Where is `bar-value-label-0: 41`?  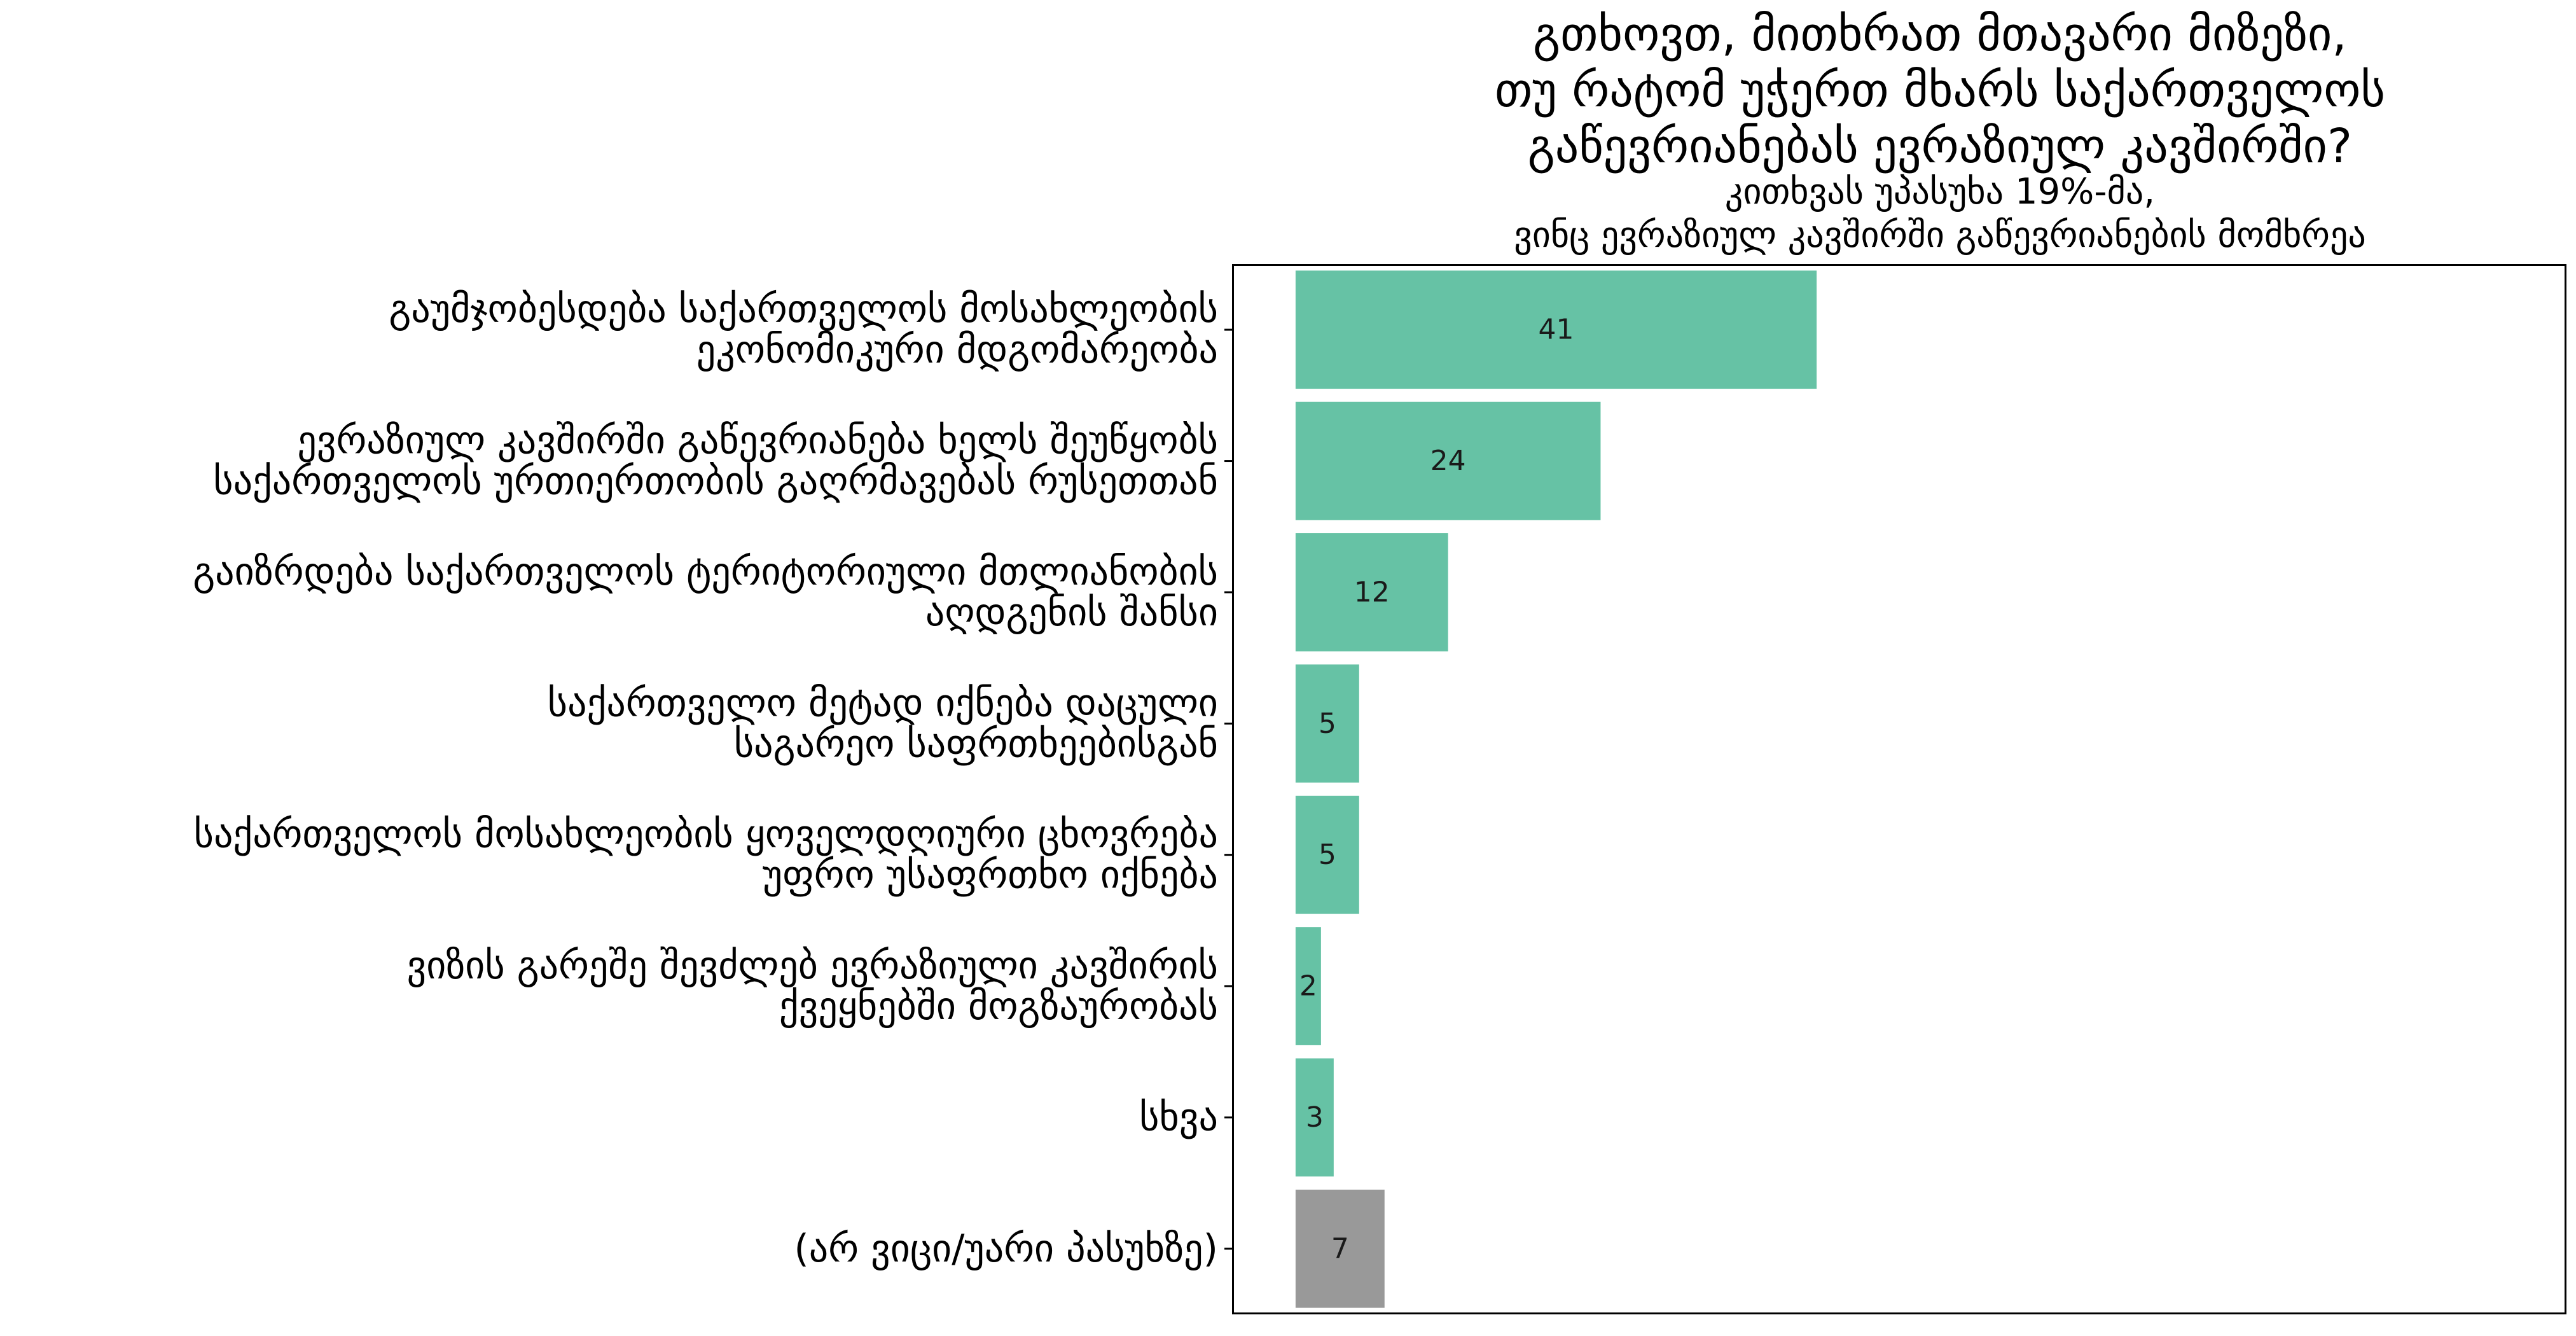
bar-value-label-0: 41 is located at coordinates (1556, 330).